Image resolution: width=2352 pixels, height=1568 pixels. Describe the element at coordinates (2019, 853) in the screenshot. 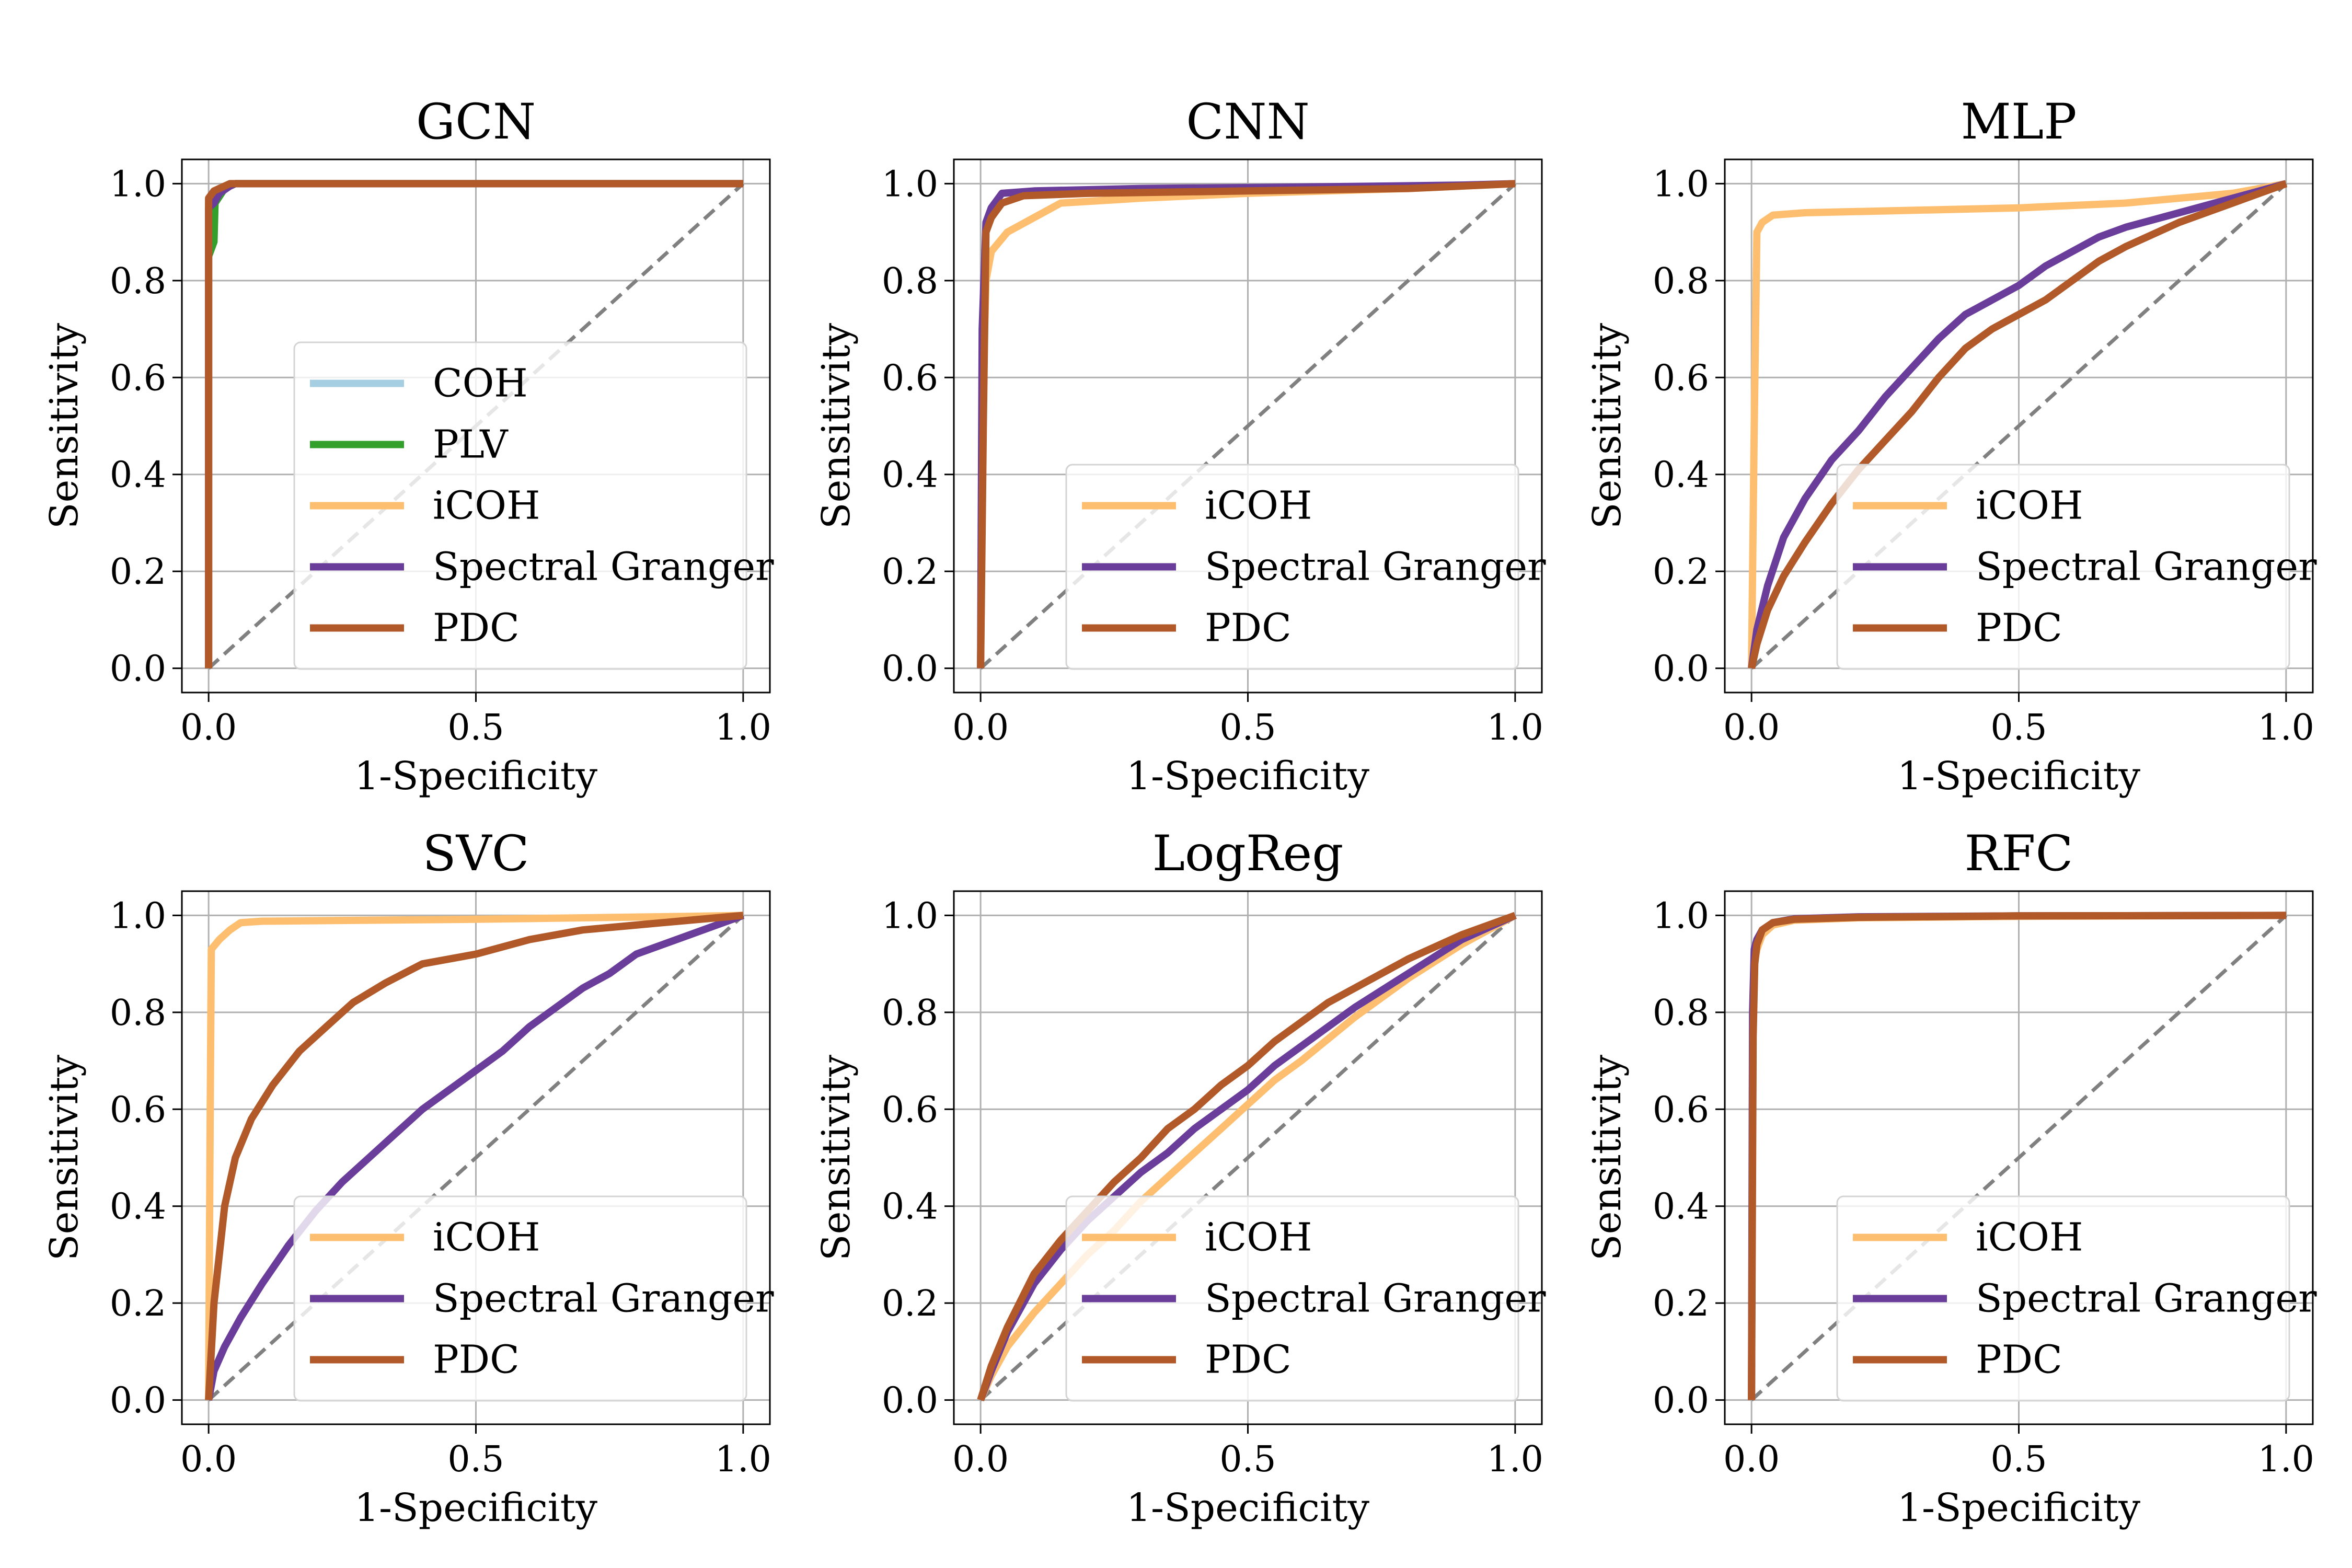

I see `chart-title: RFC` at that location.